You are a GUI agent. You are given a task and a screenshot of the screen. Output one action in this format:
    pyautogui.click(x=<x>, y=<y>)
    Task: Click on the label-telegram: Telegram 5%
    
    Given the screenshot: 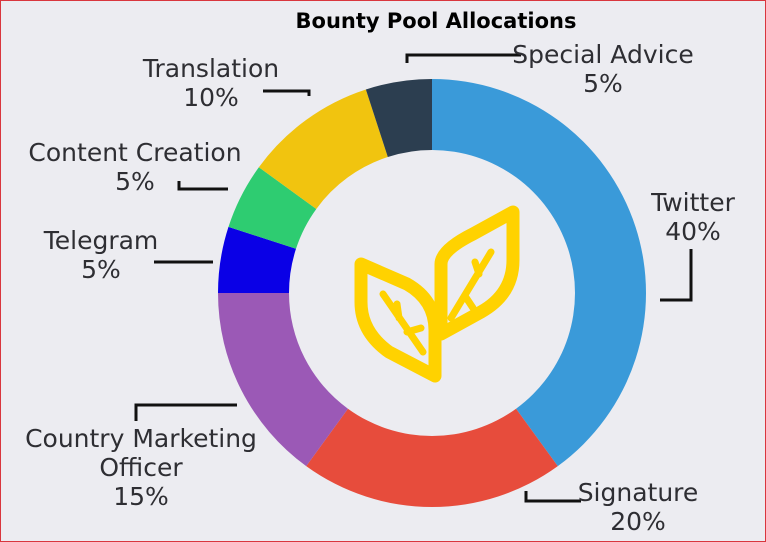 What is the action you would take?
    pyautogui.click(x=101, y=255)
    